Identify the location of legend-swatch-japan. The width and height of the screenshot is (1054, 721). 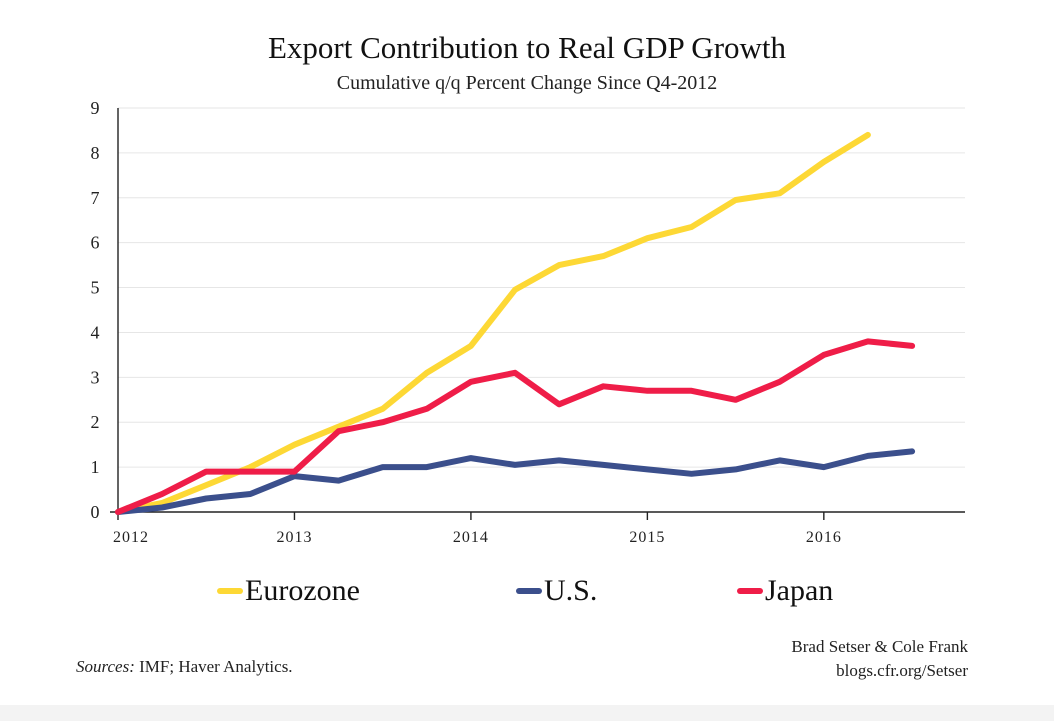
(750, 591).